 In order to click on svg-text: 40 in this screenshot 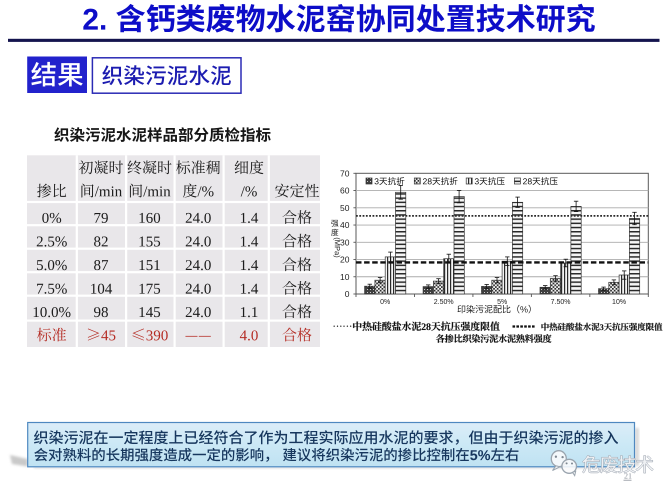, I will do `click(345, 225)`.